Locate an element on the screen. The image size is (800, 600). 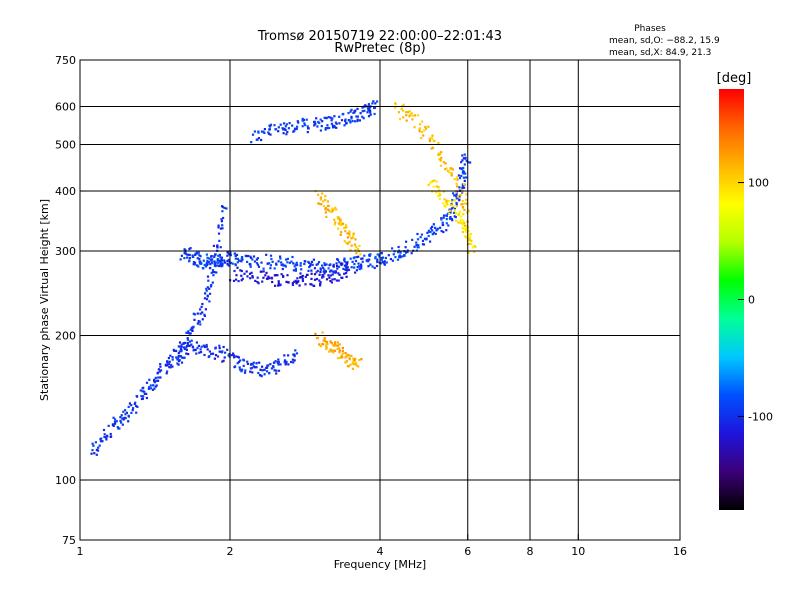
y-axis: 75 100 200 300 400 500 600 750 is located at coordinates (70, 300).